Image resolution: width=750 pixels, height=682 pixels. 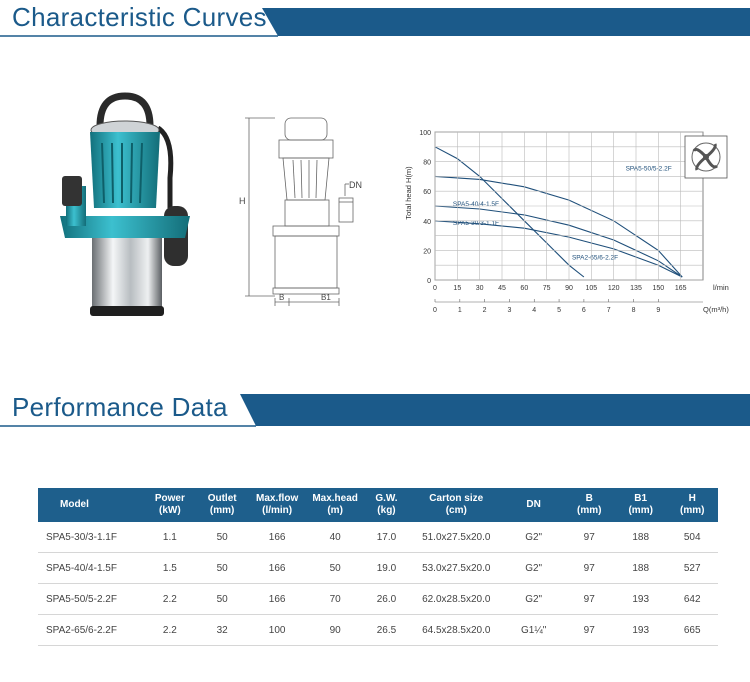 I want to click on series-label: SPA5-50/5-2.2F, so click(x=649, y=168).